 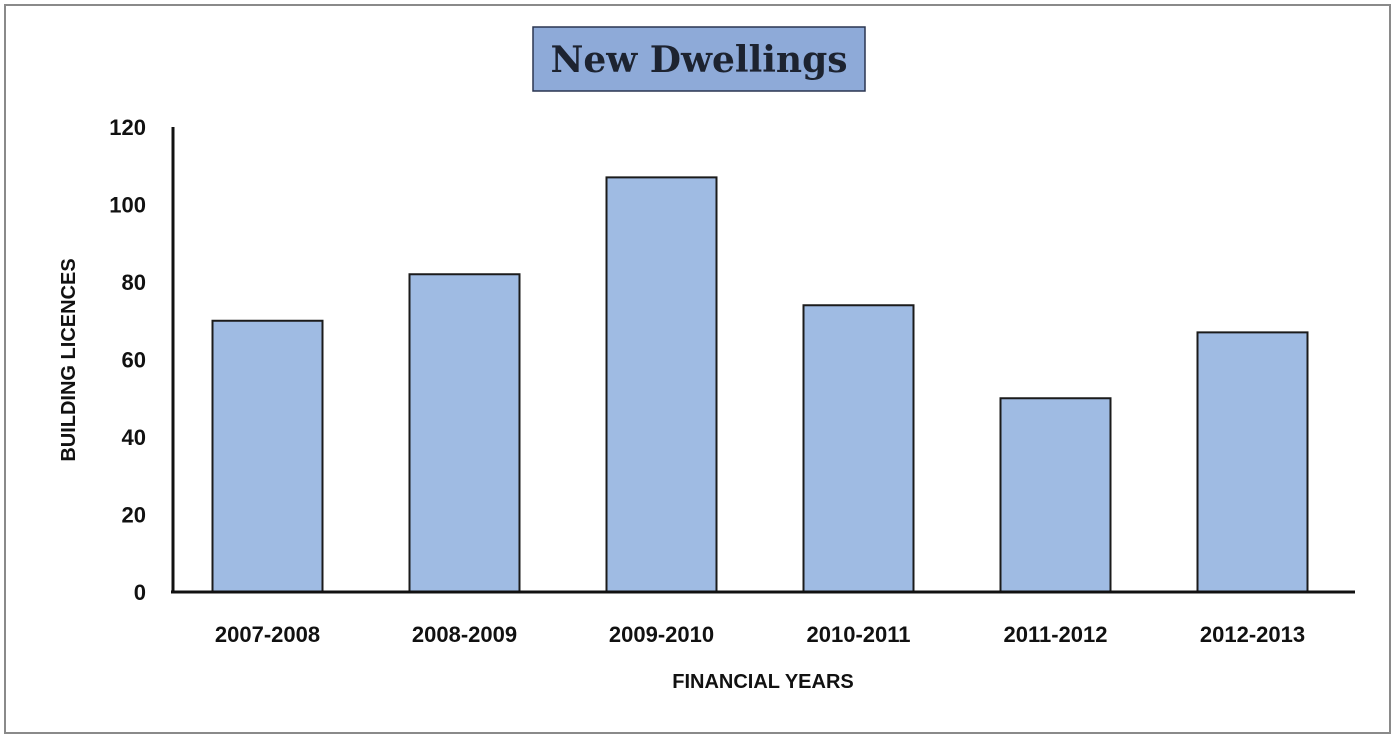 What do you see at coordinates (69, 359) in the screenshot?
I see `y-axis-label: BUILDING LICENCES` at bounding box center [69, 359].